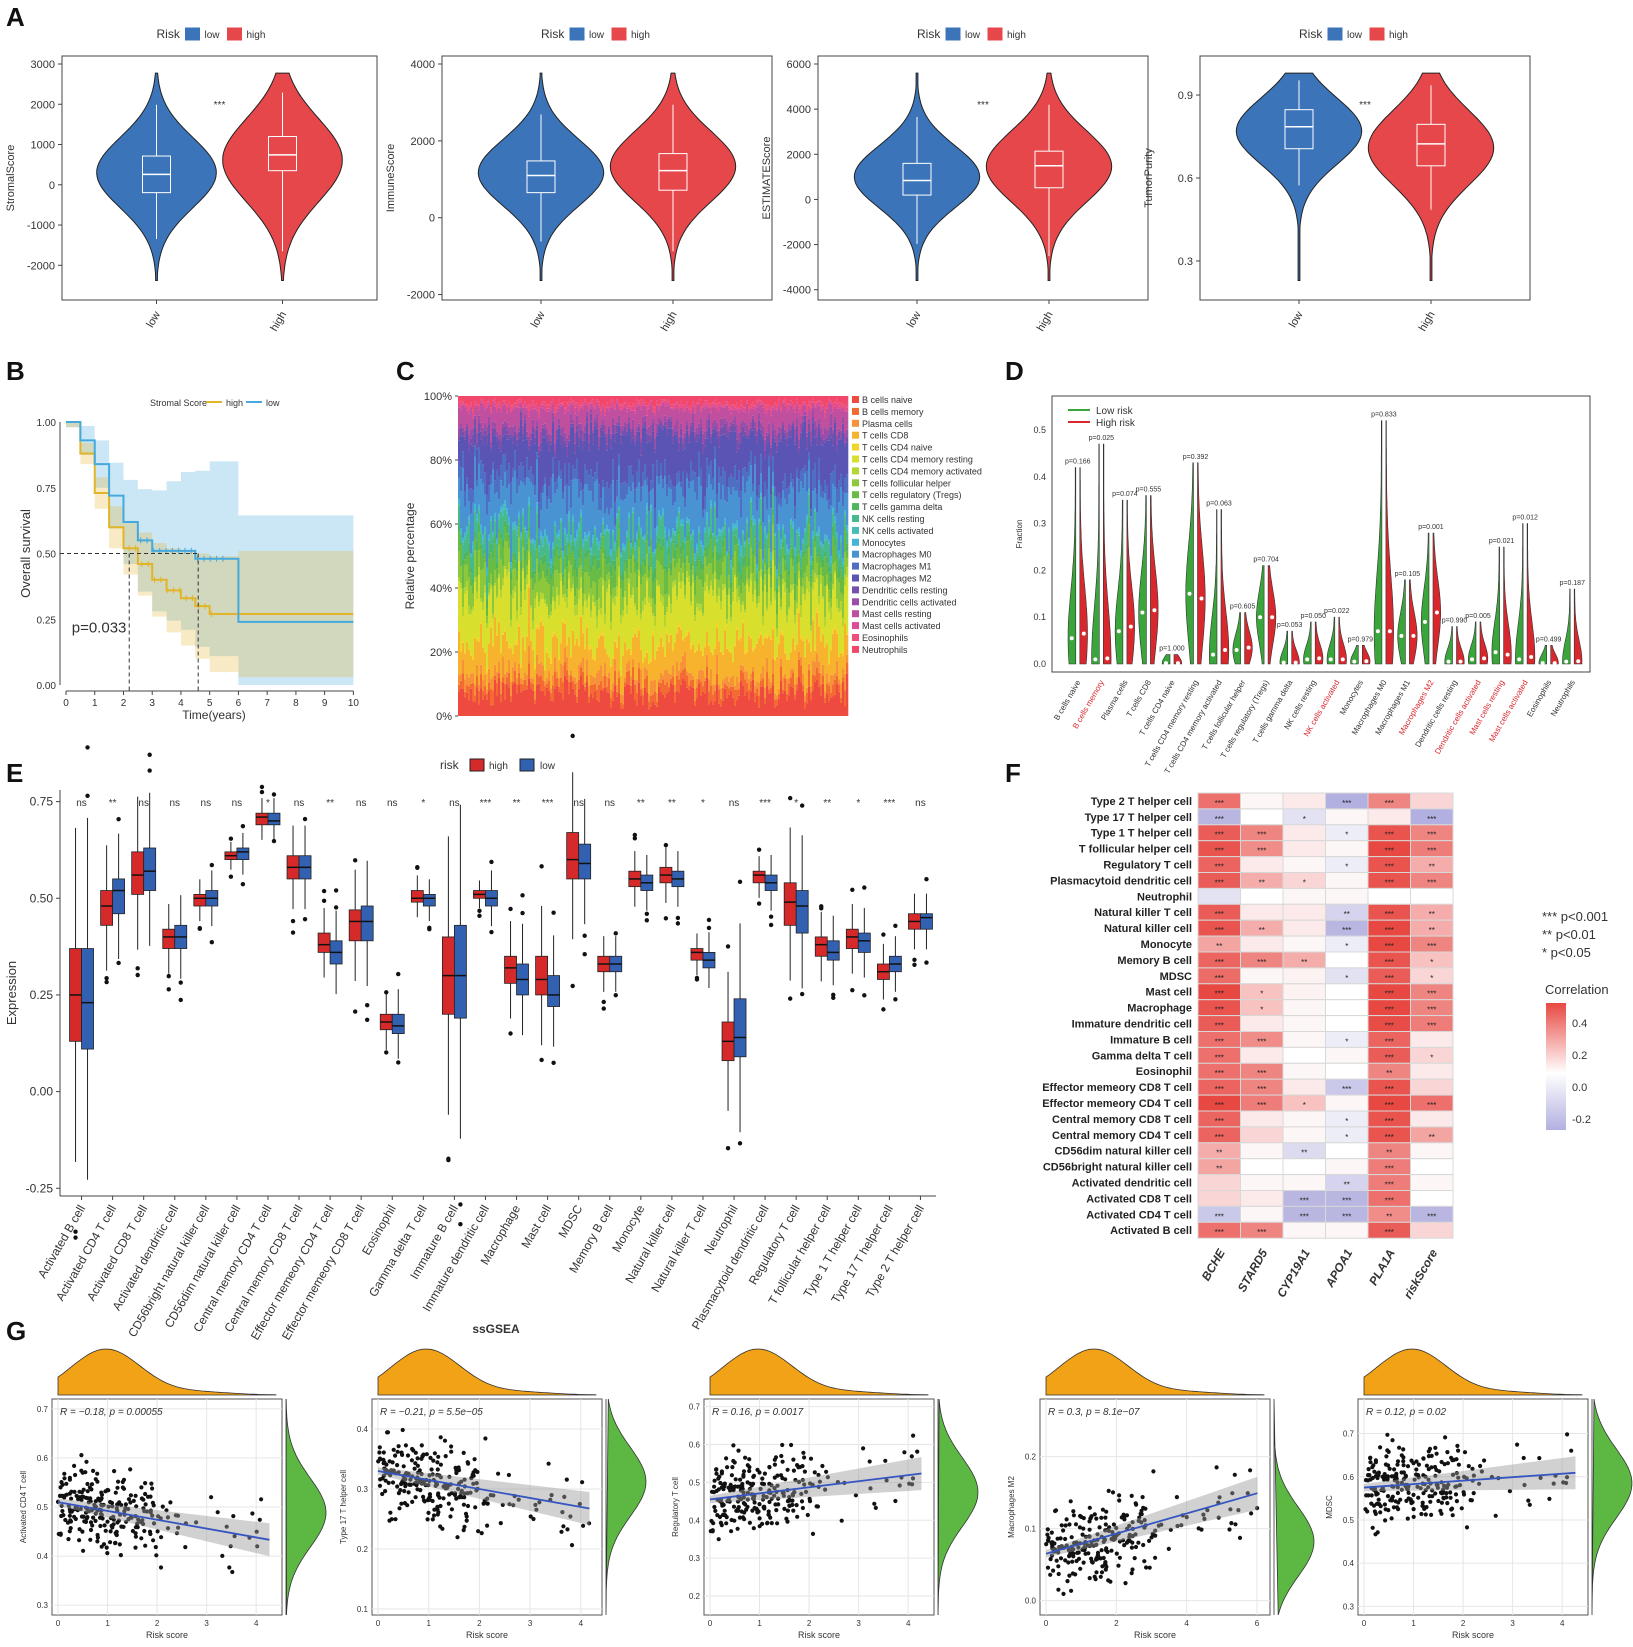  Describe the element at coordinates (855, 542) in the screenshot. I see `legend-swatch` at that location.